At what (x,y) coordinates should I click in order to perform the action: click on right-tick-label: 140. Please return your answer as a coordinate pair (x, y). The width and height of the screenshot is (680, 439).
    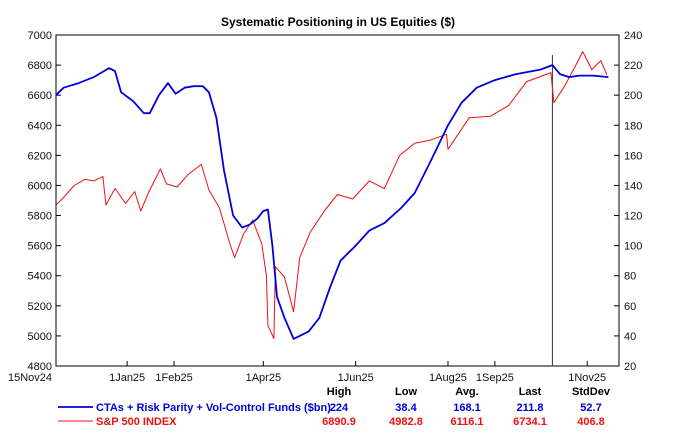
    Looking at the image, I should click on (633, 186).